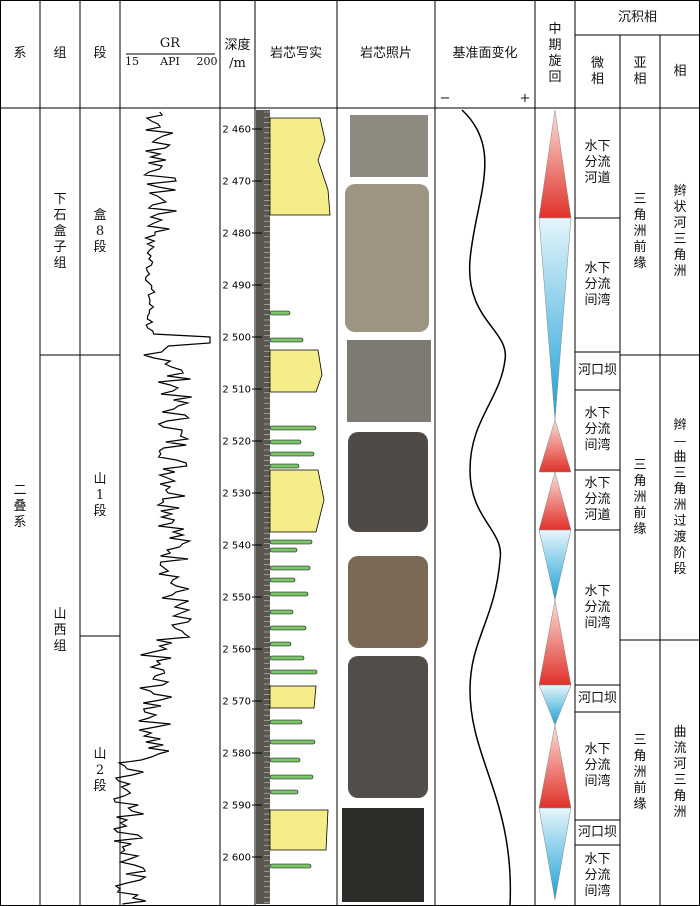 The height and width of the screenshot is (906, 700). I want to click on header-member: 段, so click(100, 53).